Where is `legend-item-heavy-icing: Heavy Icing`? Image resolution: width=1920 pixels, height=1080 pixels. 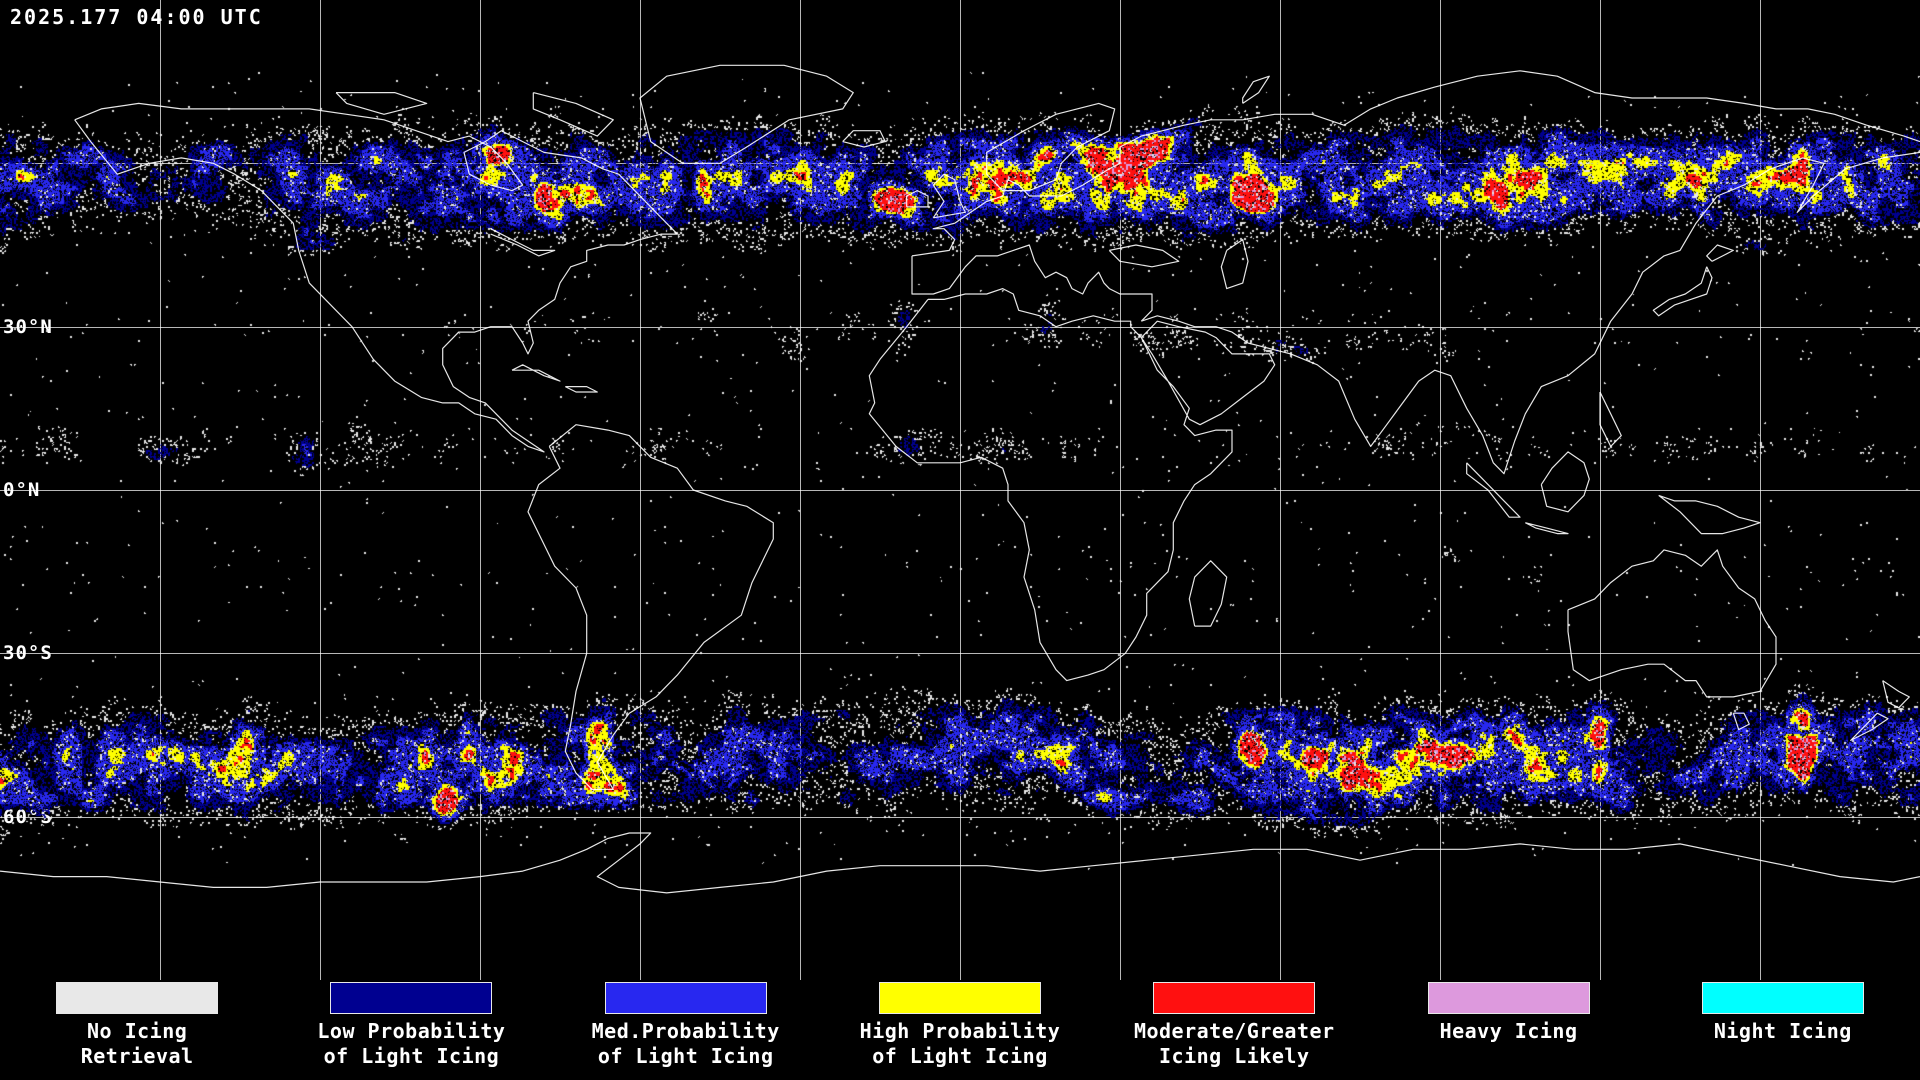
legend-item-heavy-icing: Heavy Icing is located at coordinates (1508, 1030).